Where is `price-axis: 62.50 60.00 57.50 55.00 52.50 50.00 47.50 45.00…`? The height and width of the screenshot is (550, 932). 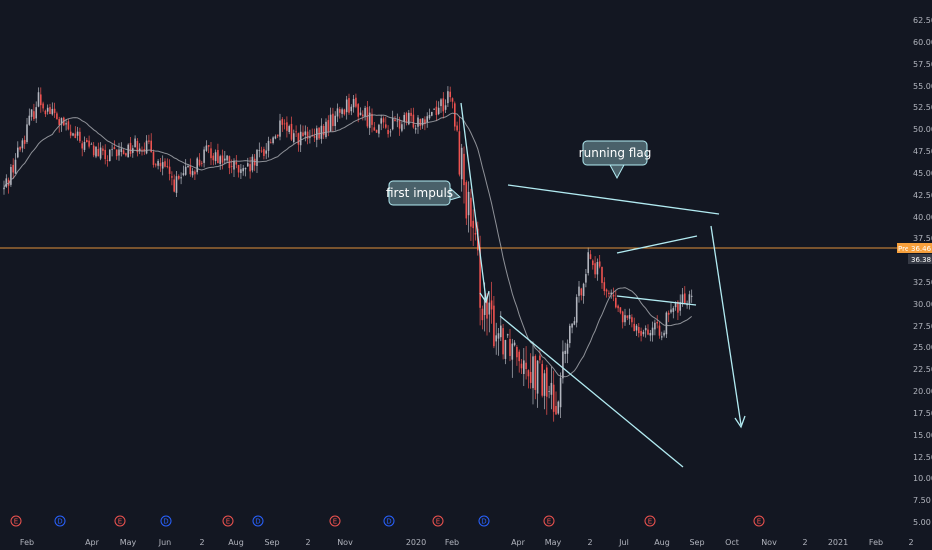 price-axis: 62.50 60.00 57.50 55.00 52.50 50.00 47.50 45.00… is located at coordinates (922, 271).